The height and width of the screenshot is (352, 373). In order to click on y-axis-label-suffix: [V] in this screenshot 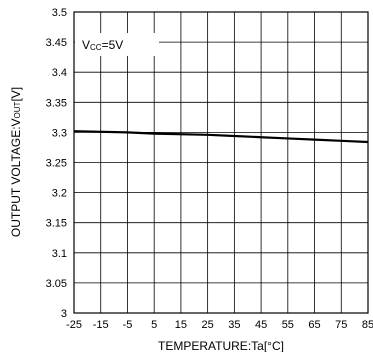, I will do `click(16, 94)`.